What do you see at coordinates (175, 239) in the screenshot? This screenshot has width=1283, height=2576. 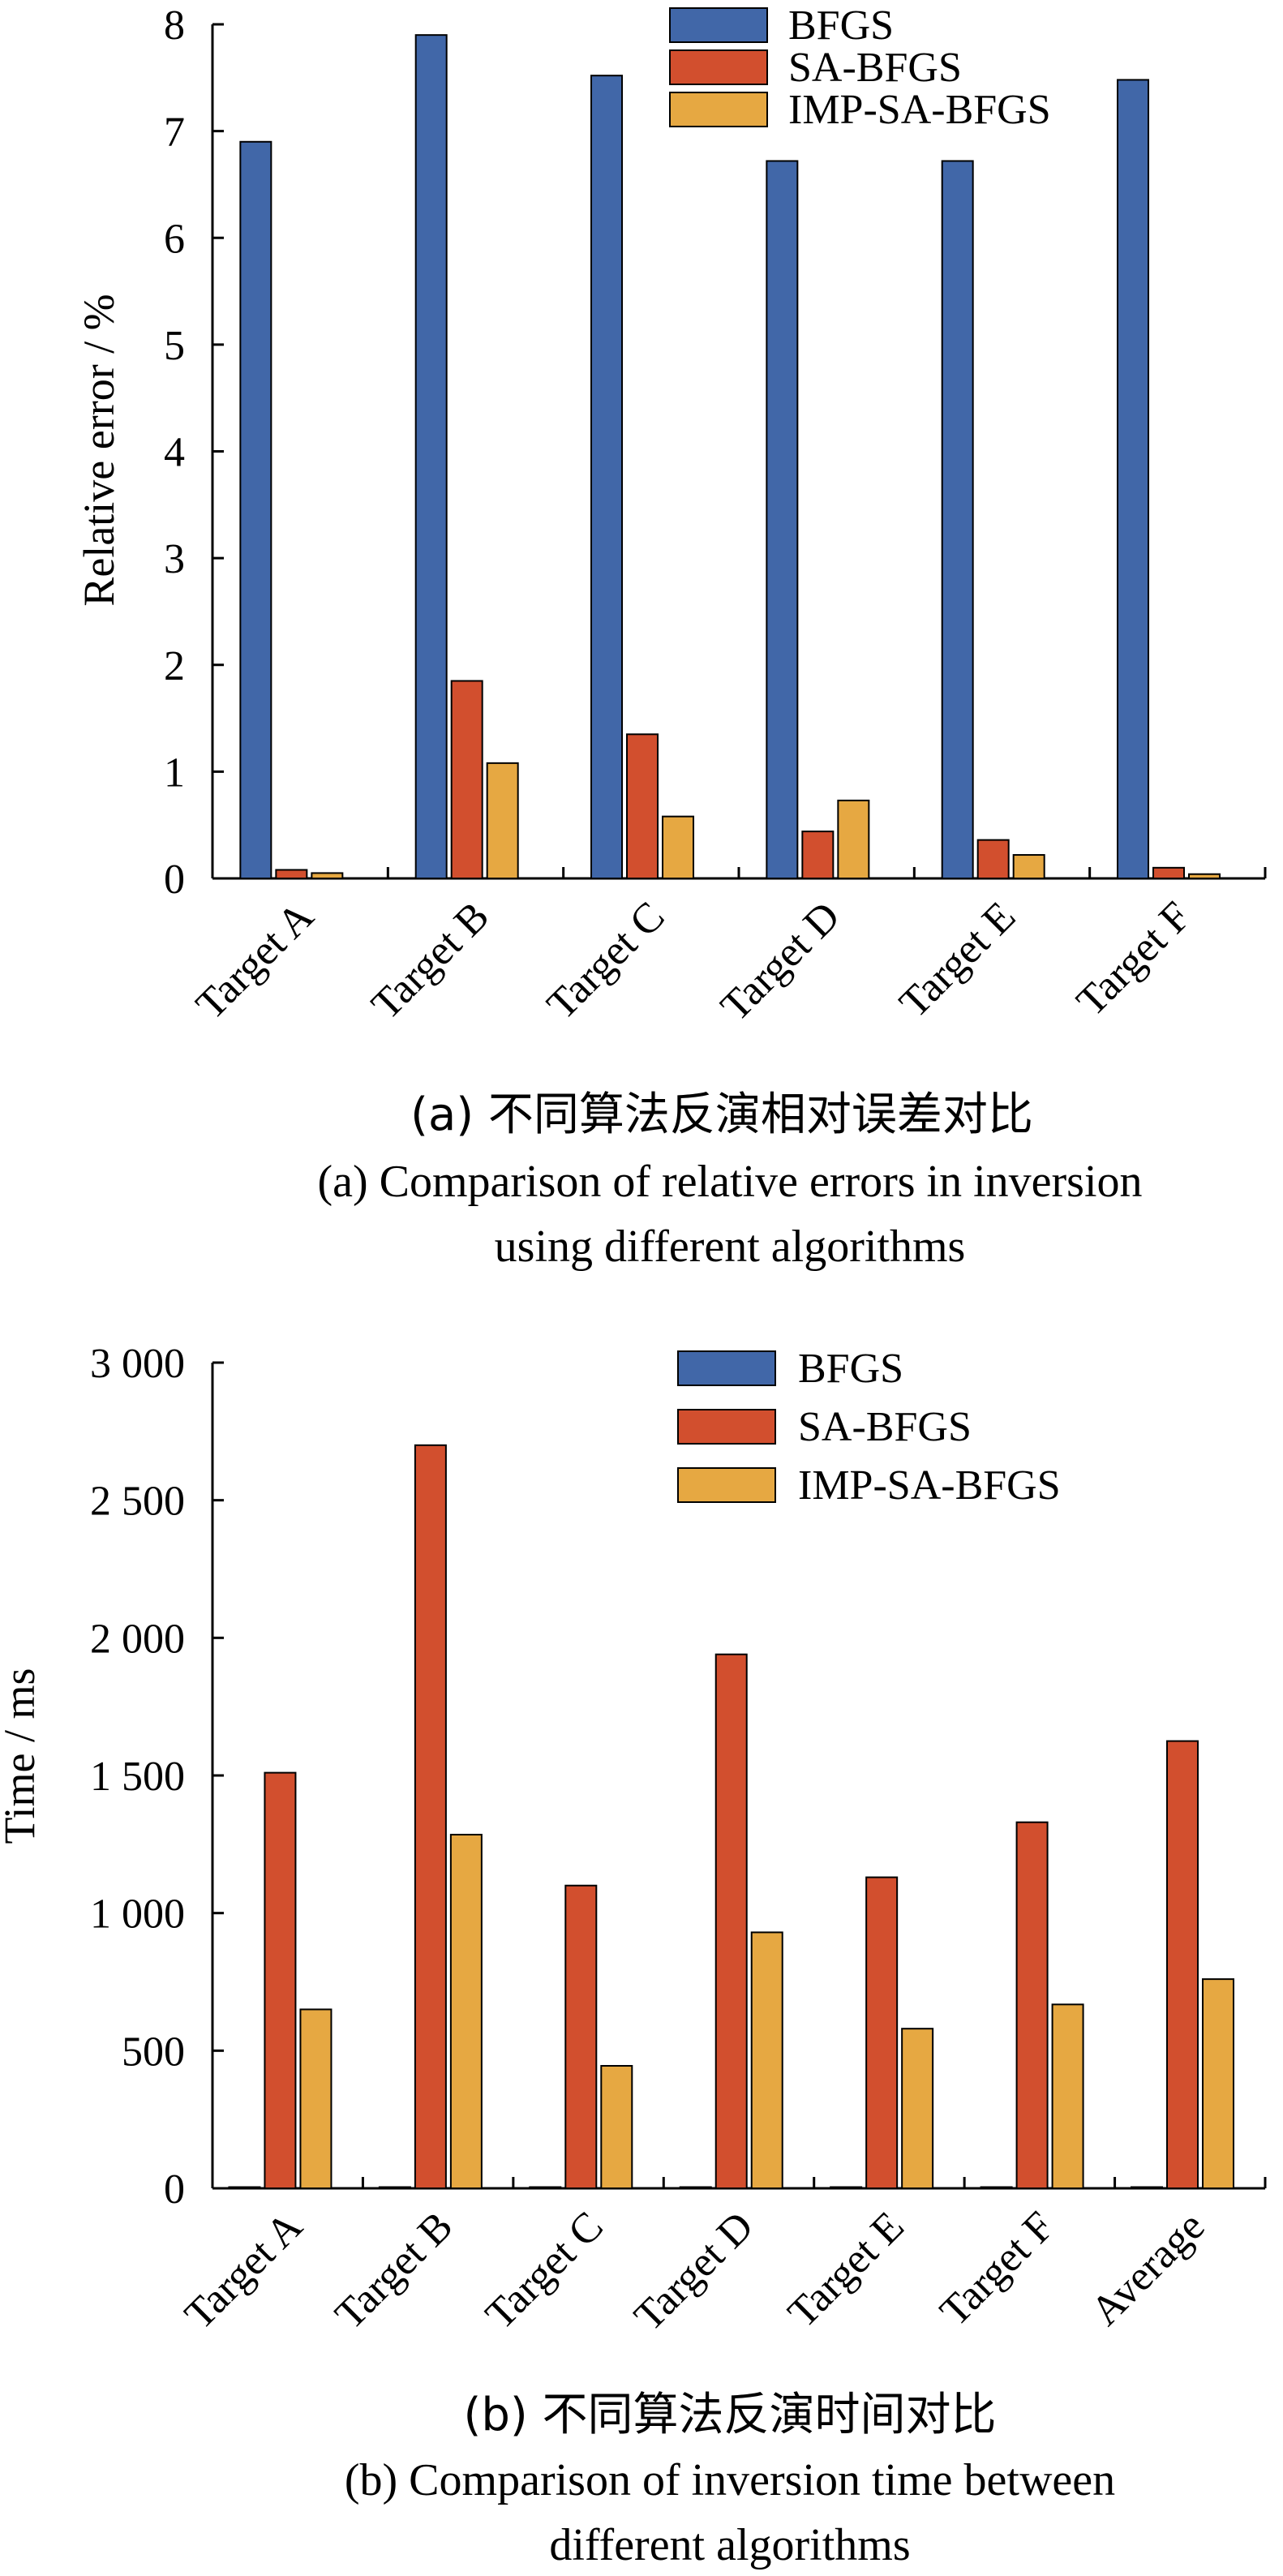 I see `y-tick-label: 6` at bounding box center [175, 239].